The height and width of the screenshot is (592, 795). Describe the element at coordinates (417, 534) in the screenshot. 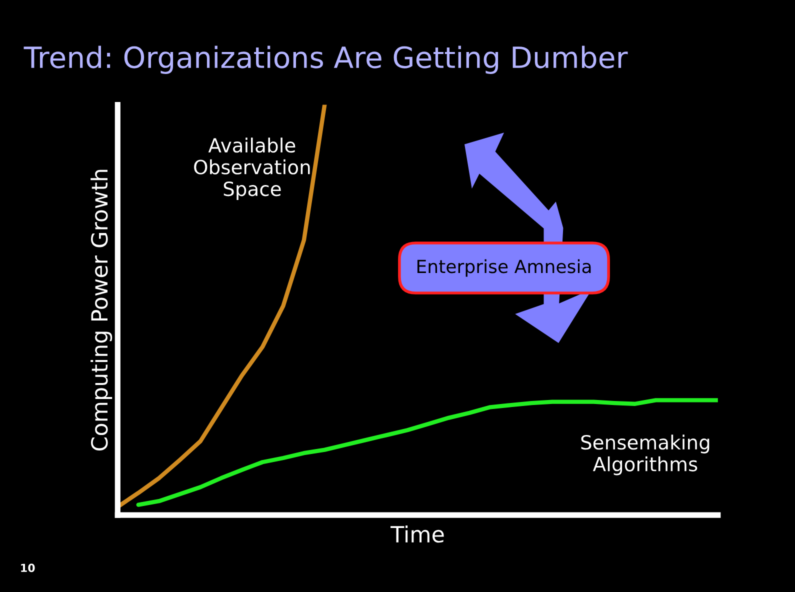

I see `x-axis-title: Time` at that location.